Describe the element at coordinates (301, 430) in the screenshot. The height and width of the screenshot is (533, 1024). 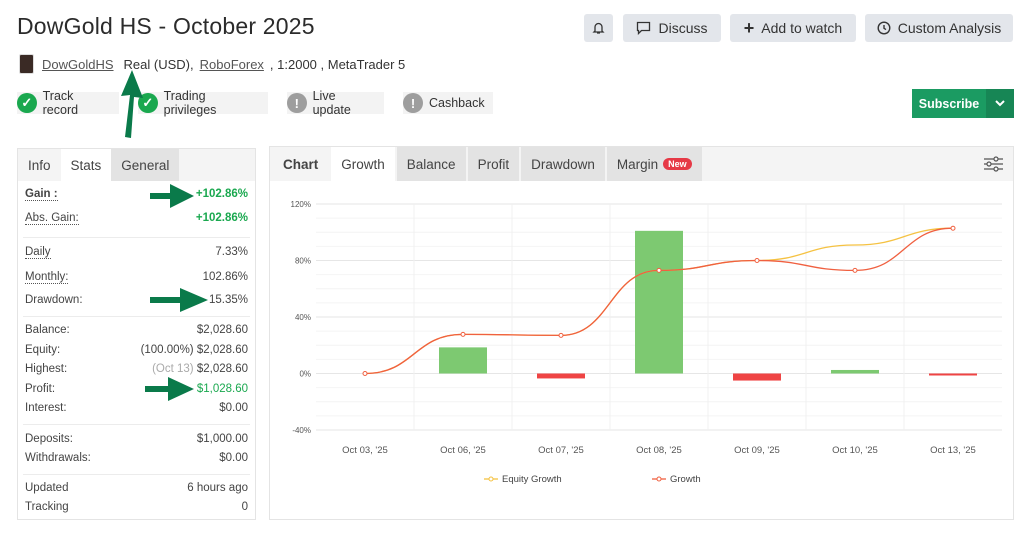
I see `y-tick-label: -40%` at that location.